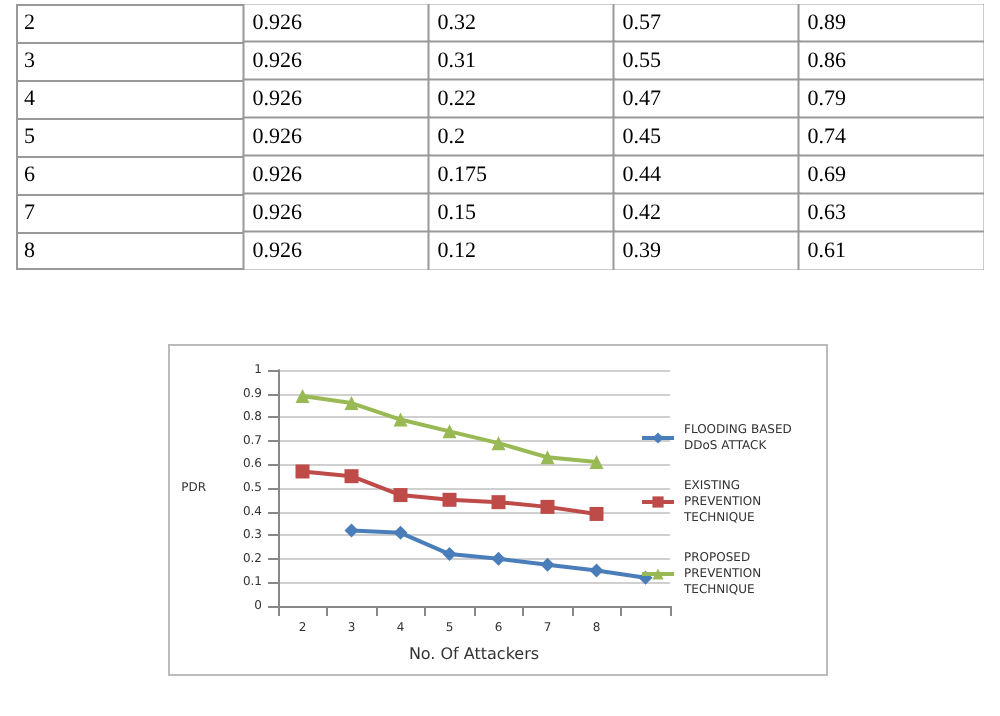 The image size is (1000, 716). Describe the element at coordinates (827, 99) in the screenshot. I see `data-label: 0.79` at that location.